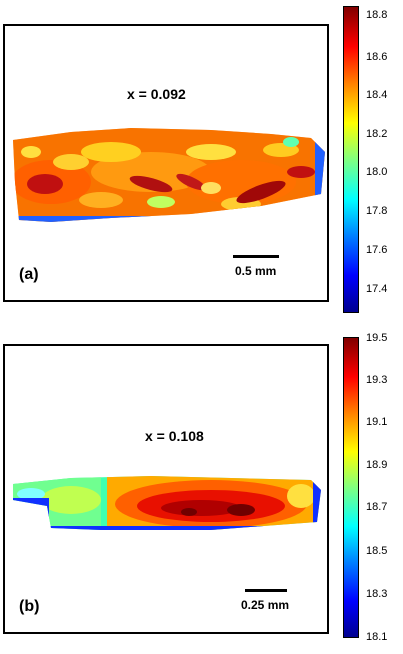 This screenshot has width=403, height=654. What do you see at coordinates (377, 380) in the screenshot?
I see `colorbar-b-tick: 19.3` at bounding box center [377, 380].